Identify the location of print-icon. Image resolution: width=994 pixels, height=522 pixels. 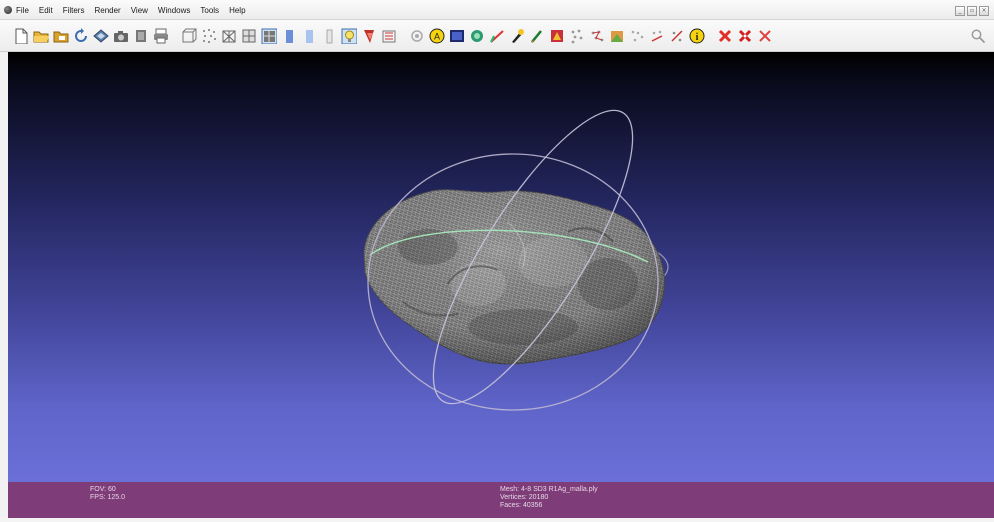
(160, 36).